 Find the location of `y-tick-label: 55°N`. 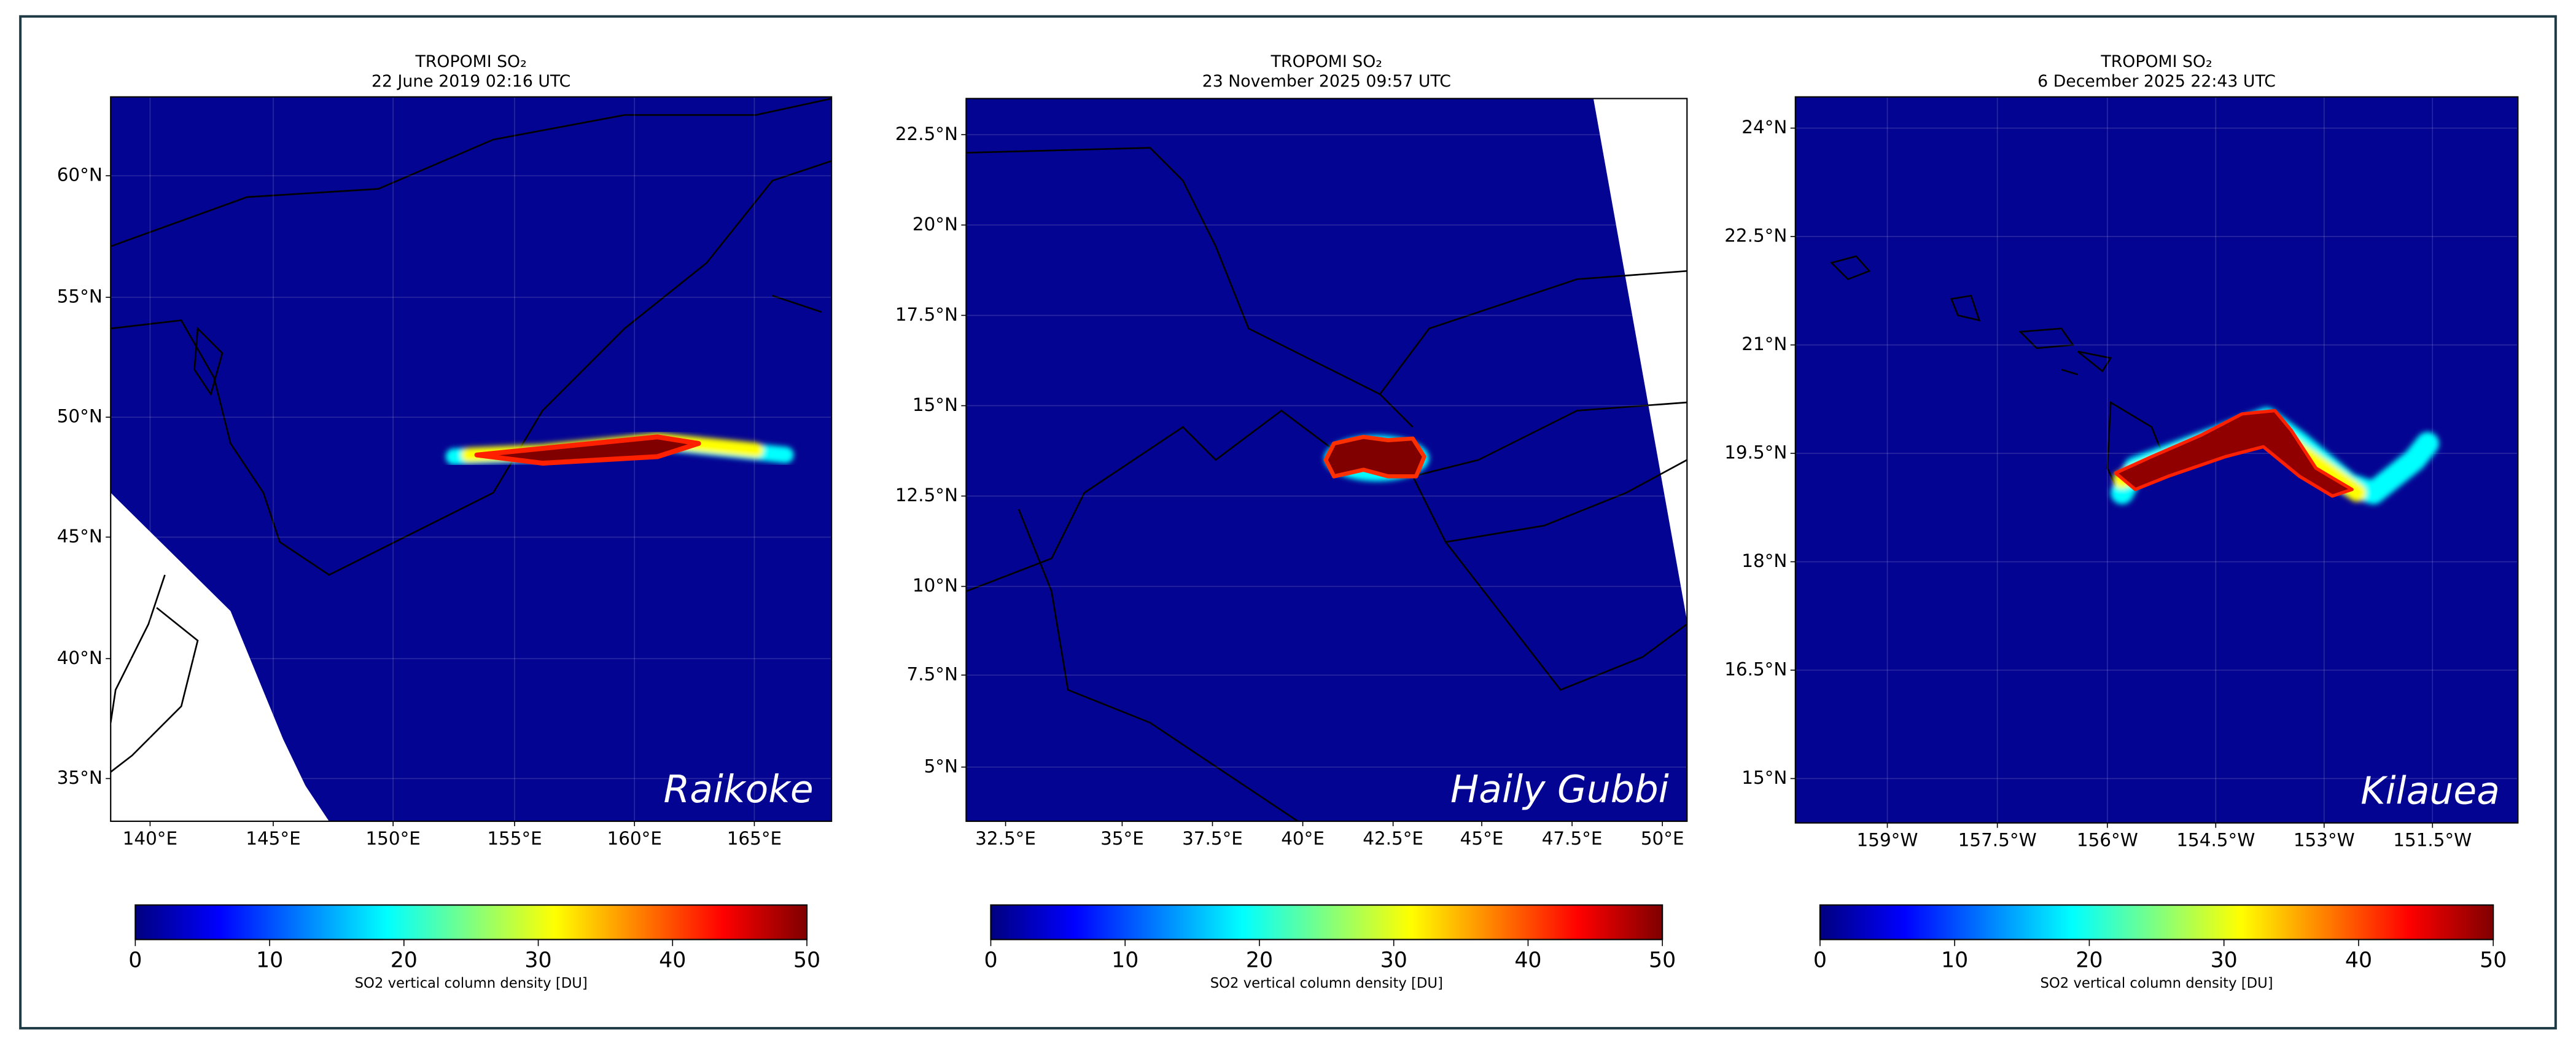

y-tick-label: 55°N is located at coordinates (80, 296).